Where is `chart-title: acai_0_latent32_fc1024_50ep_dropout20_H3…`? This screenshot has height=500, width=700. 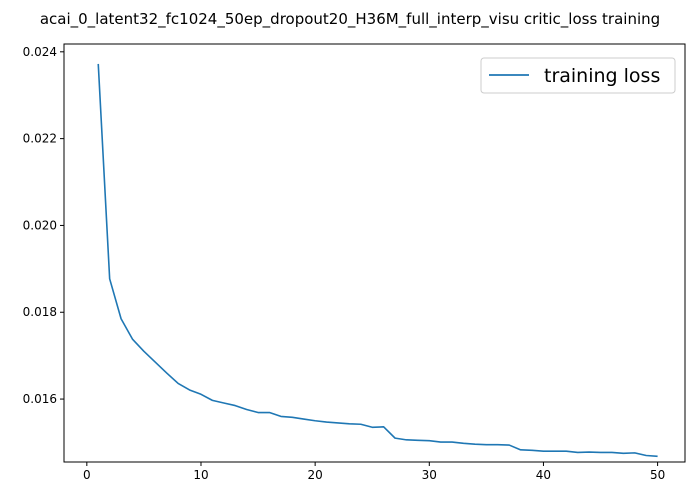
chart-title: acai_0_latent32_fc1024_50ep_dropout20_H3… is located at coordinates (350, 19).